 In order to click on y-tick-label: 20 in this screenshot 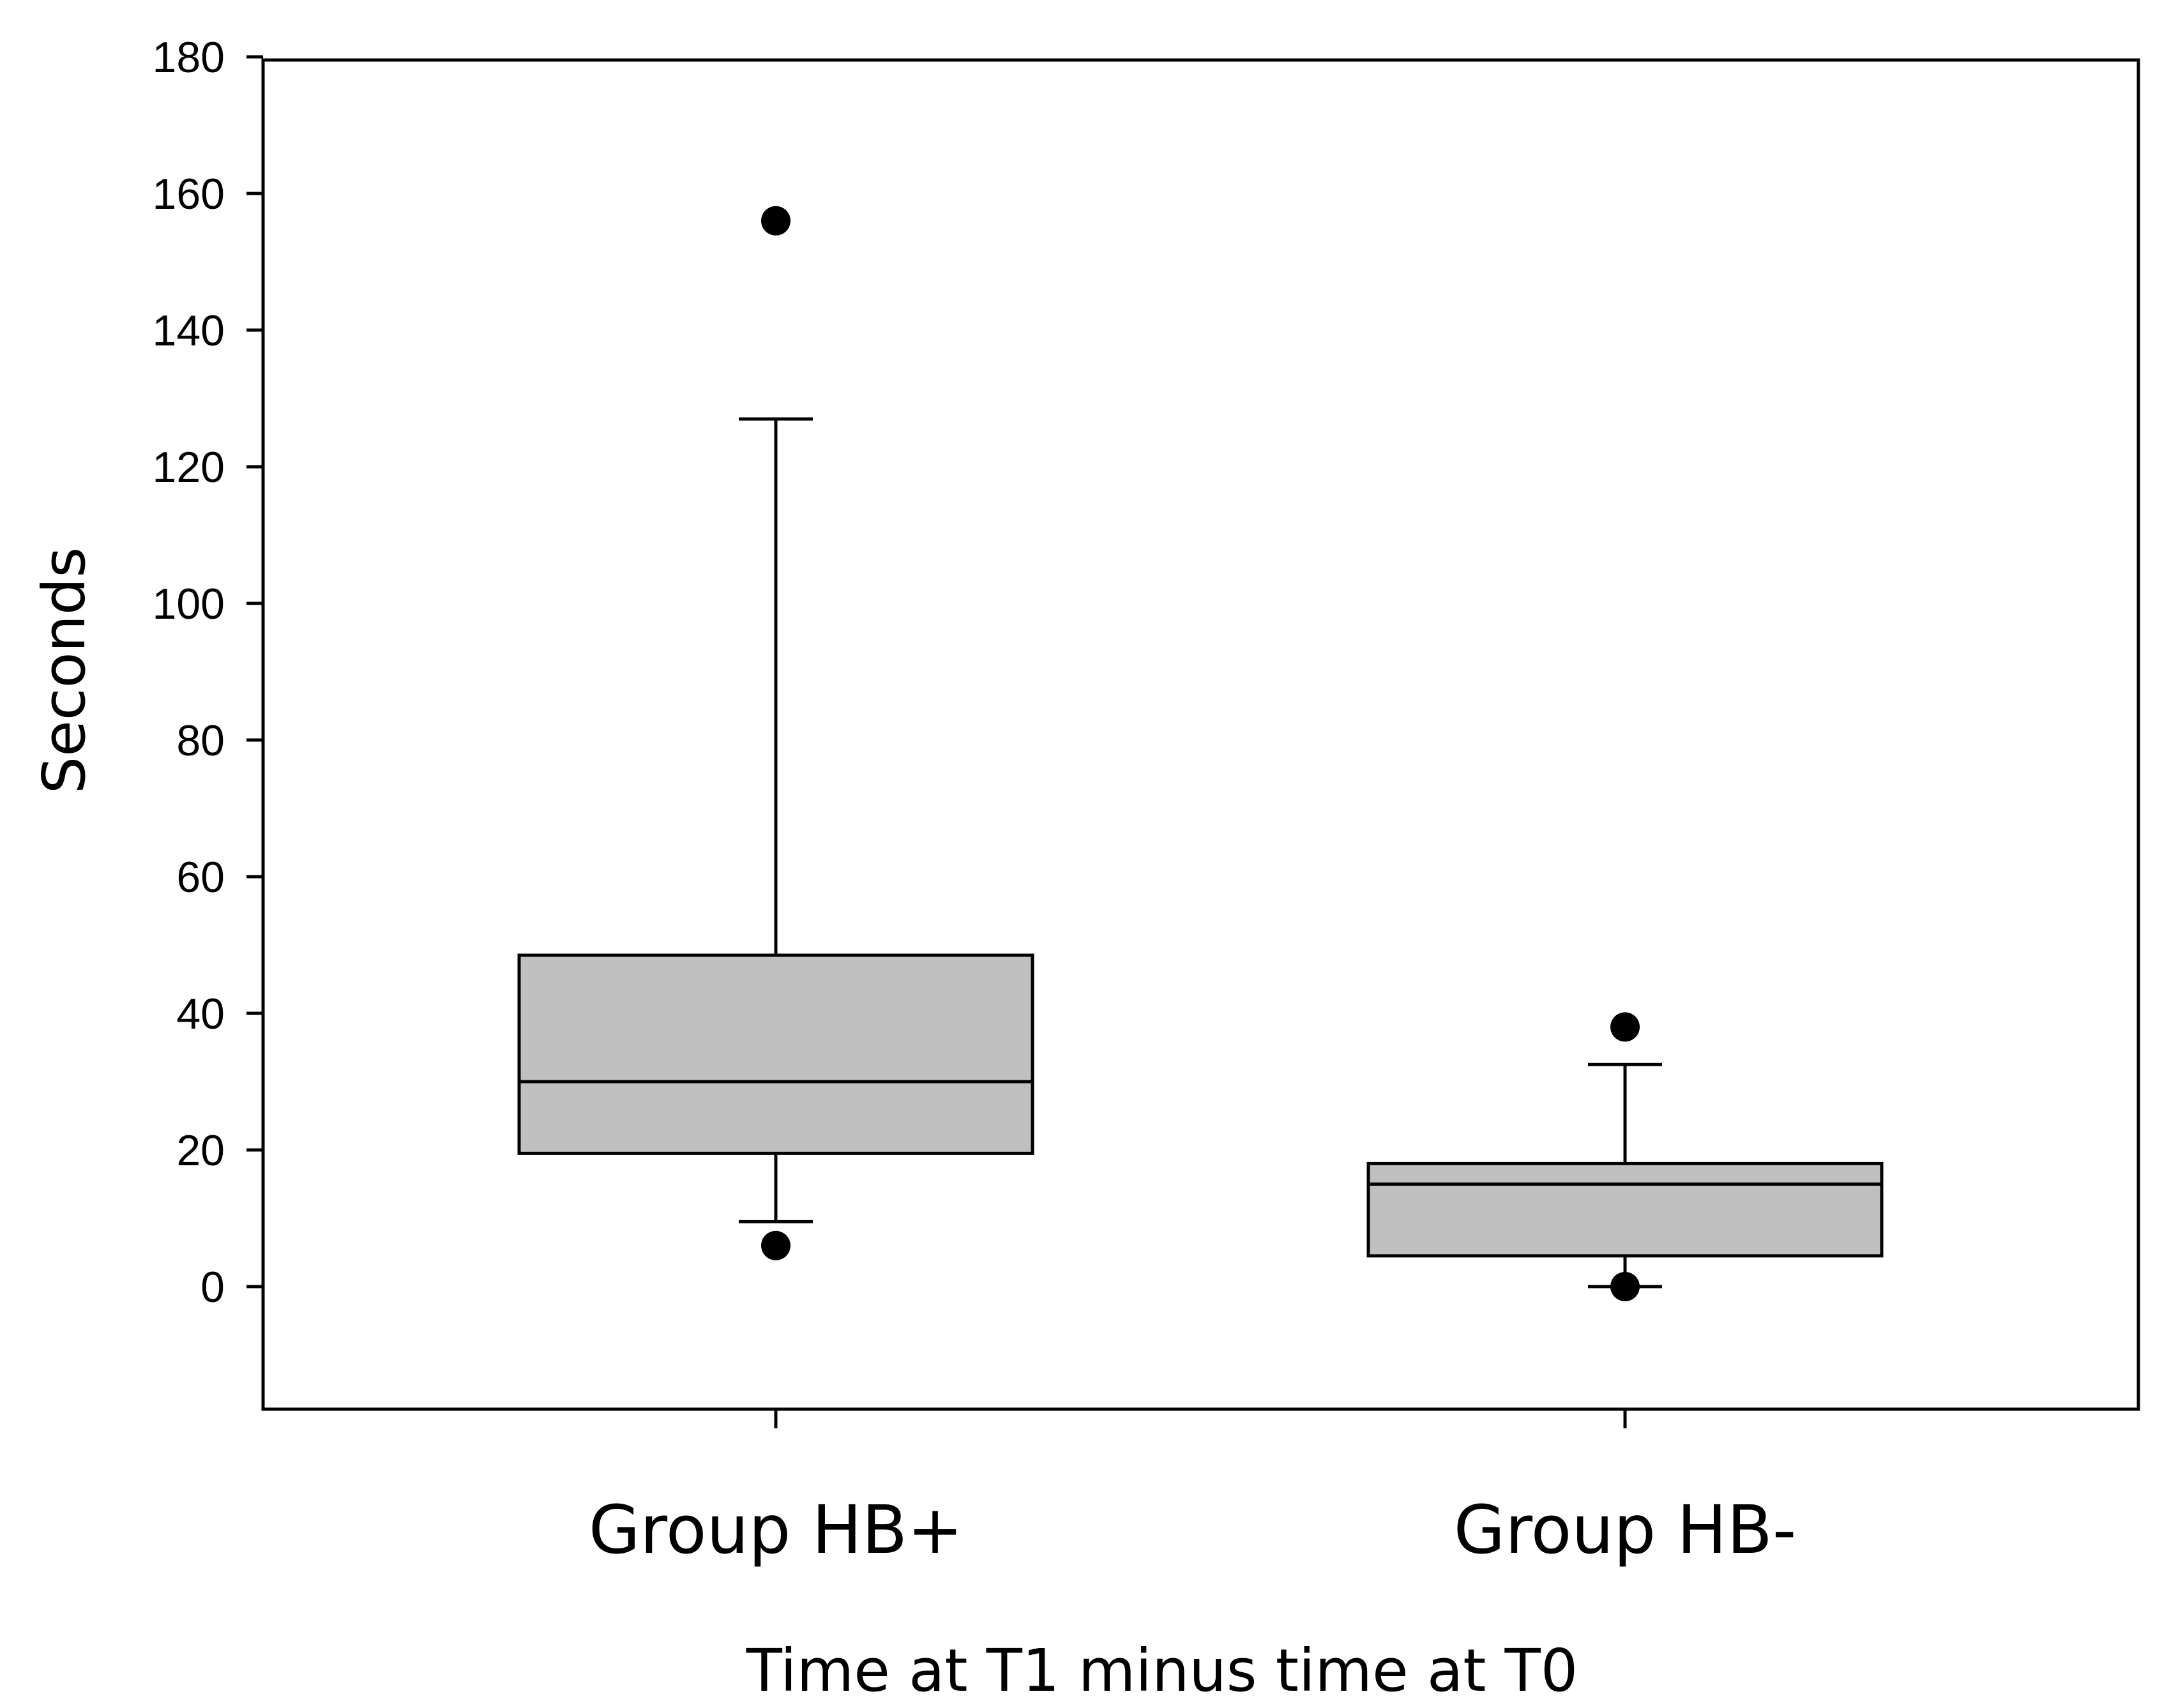, I will do `click(200, 1150)`.